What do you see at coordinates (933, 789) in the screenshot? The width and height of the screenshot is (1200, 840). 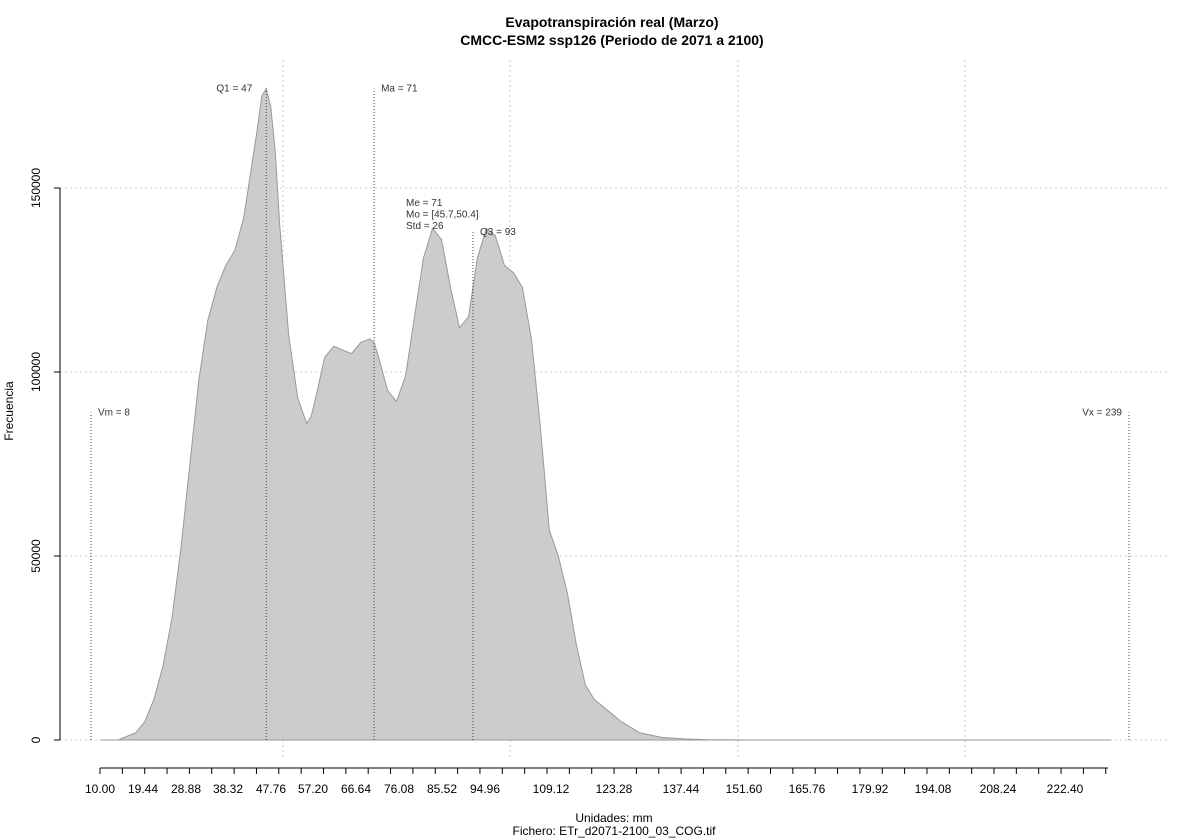 I see `x-tick-label-16: 194.08` at bounding box center [933, 789].